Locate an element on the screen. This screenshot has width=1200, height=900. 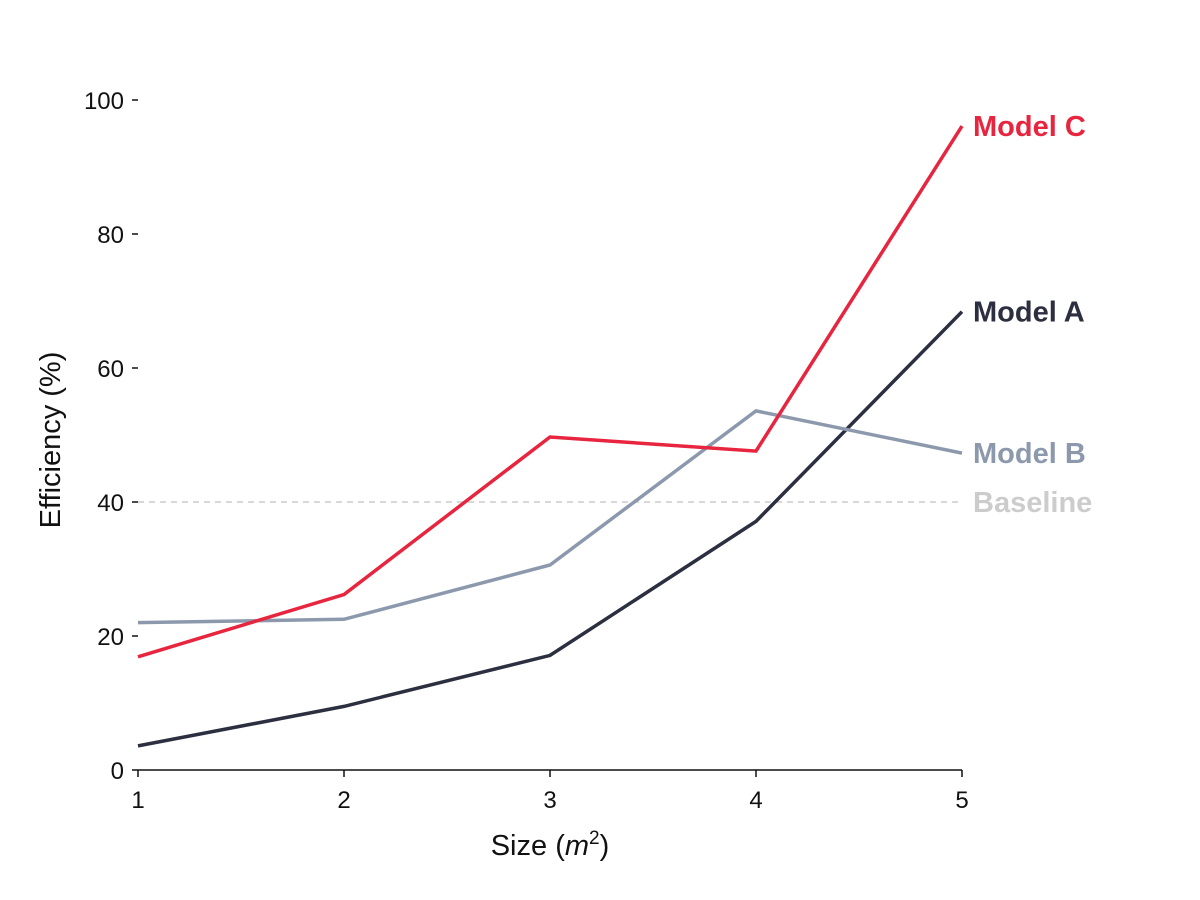
y-tick-label: 20 is located at coordinates (110, 637).